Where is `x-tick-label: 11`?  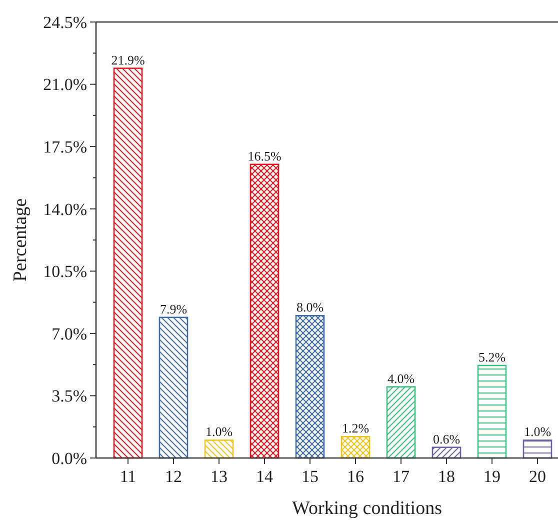
x-tick-label: 11 is located at coordinates (128, 476).